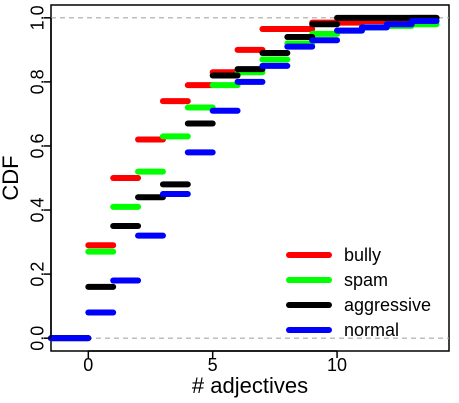  I want to click on x-tick-label-0: 0, so click(88, 365).